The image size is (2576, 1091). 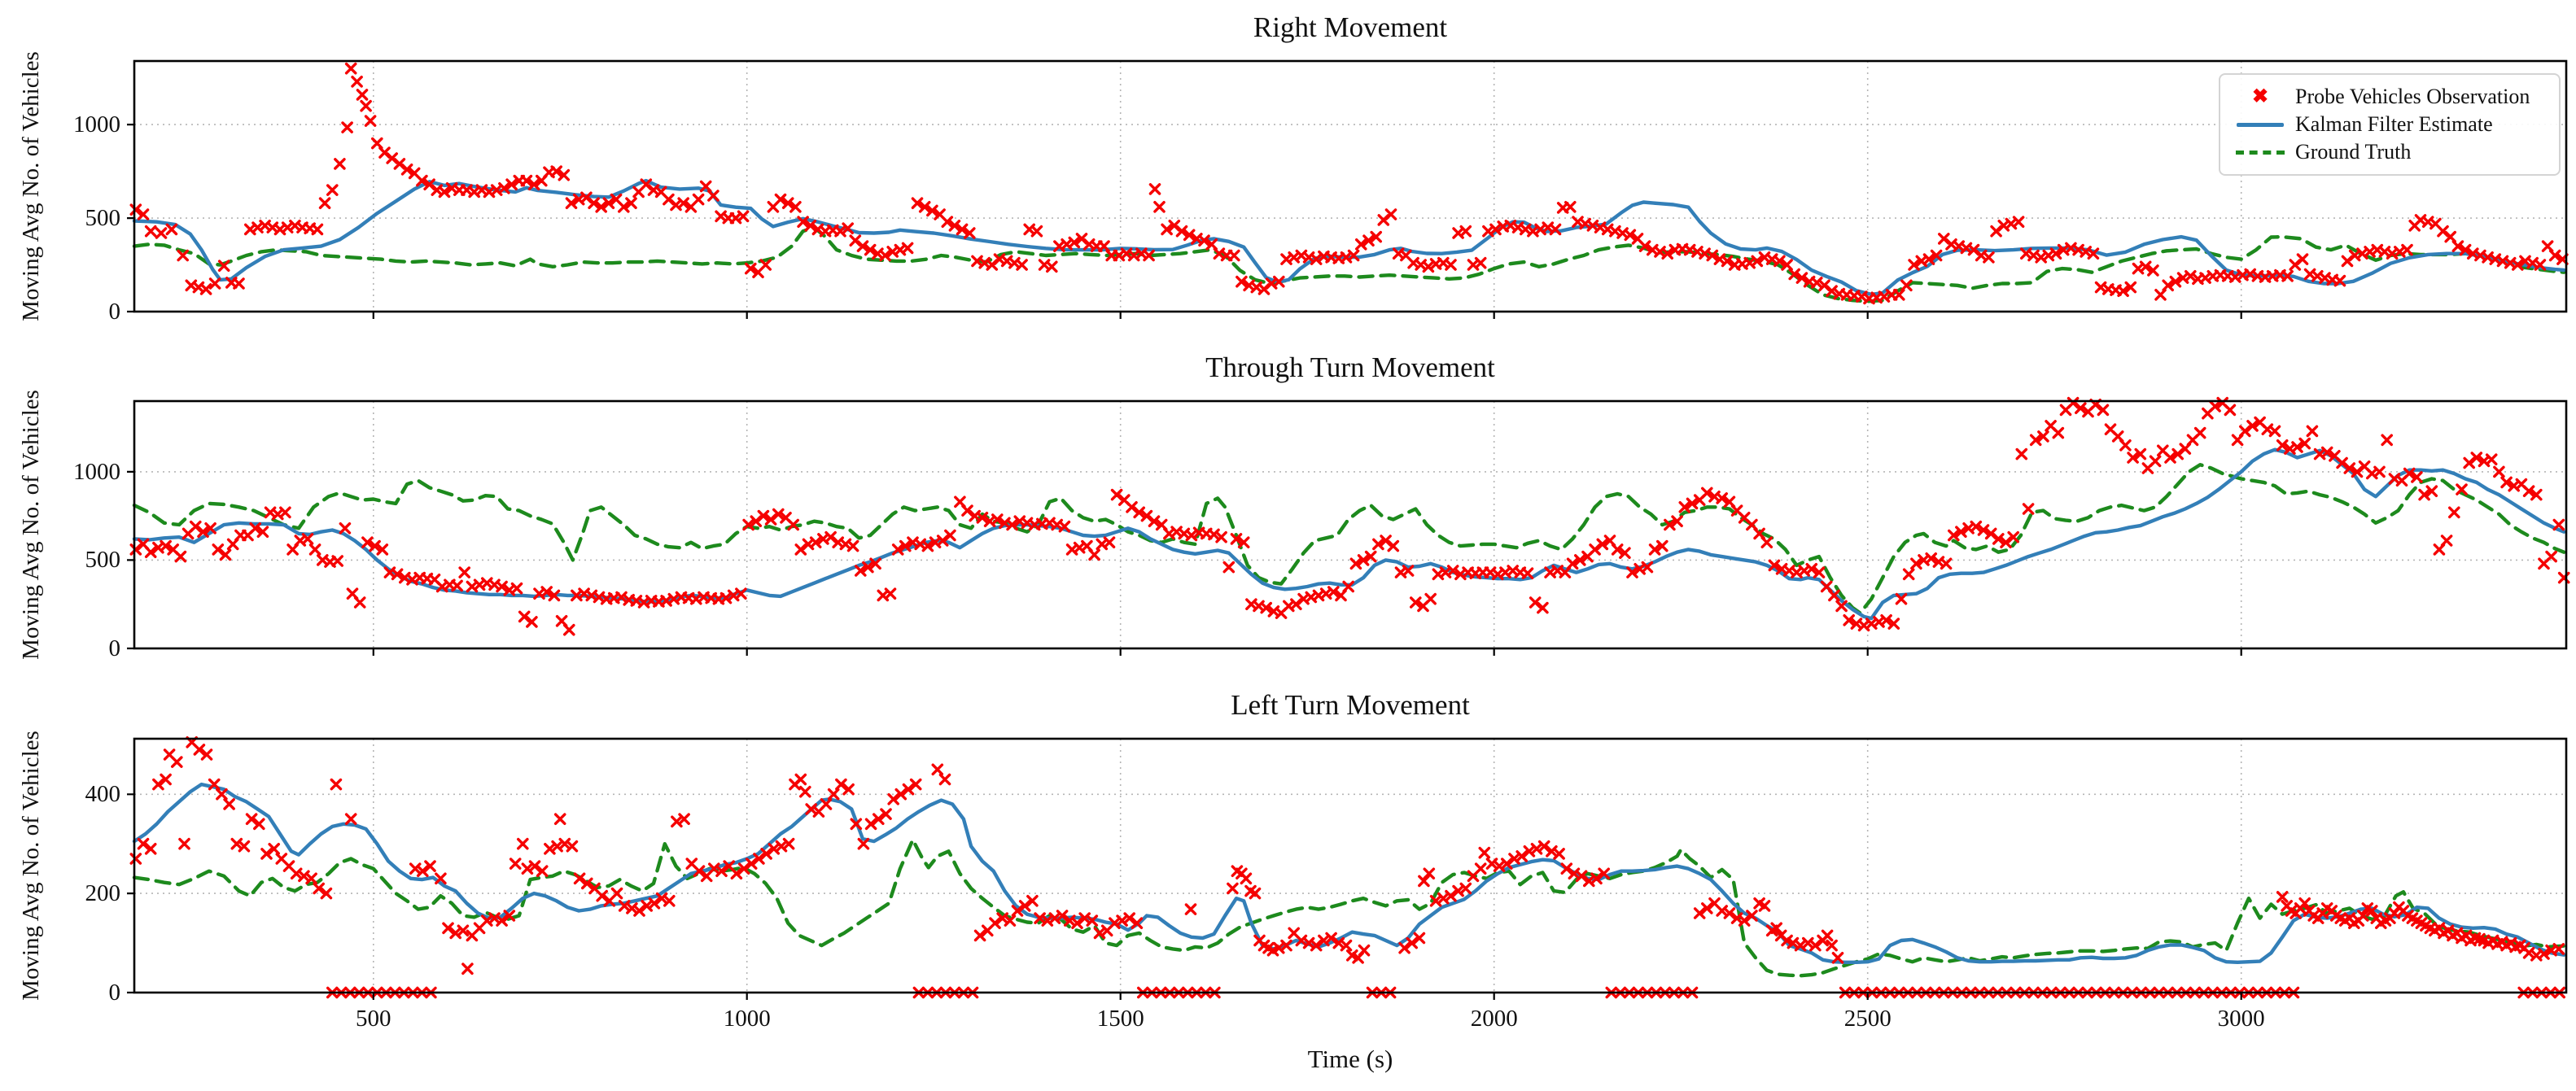 I want to click on legend-label: Probe Vehicles Observation, so click(x=2412, y=96).